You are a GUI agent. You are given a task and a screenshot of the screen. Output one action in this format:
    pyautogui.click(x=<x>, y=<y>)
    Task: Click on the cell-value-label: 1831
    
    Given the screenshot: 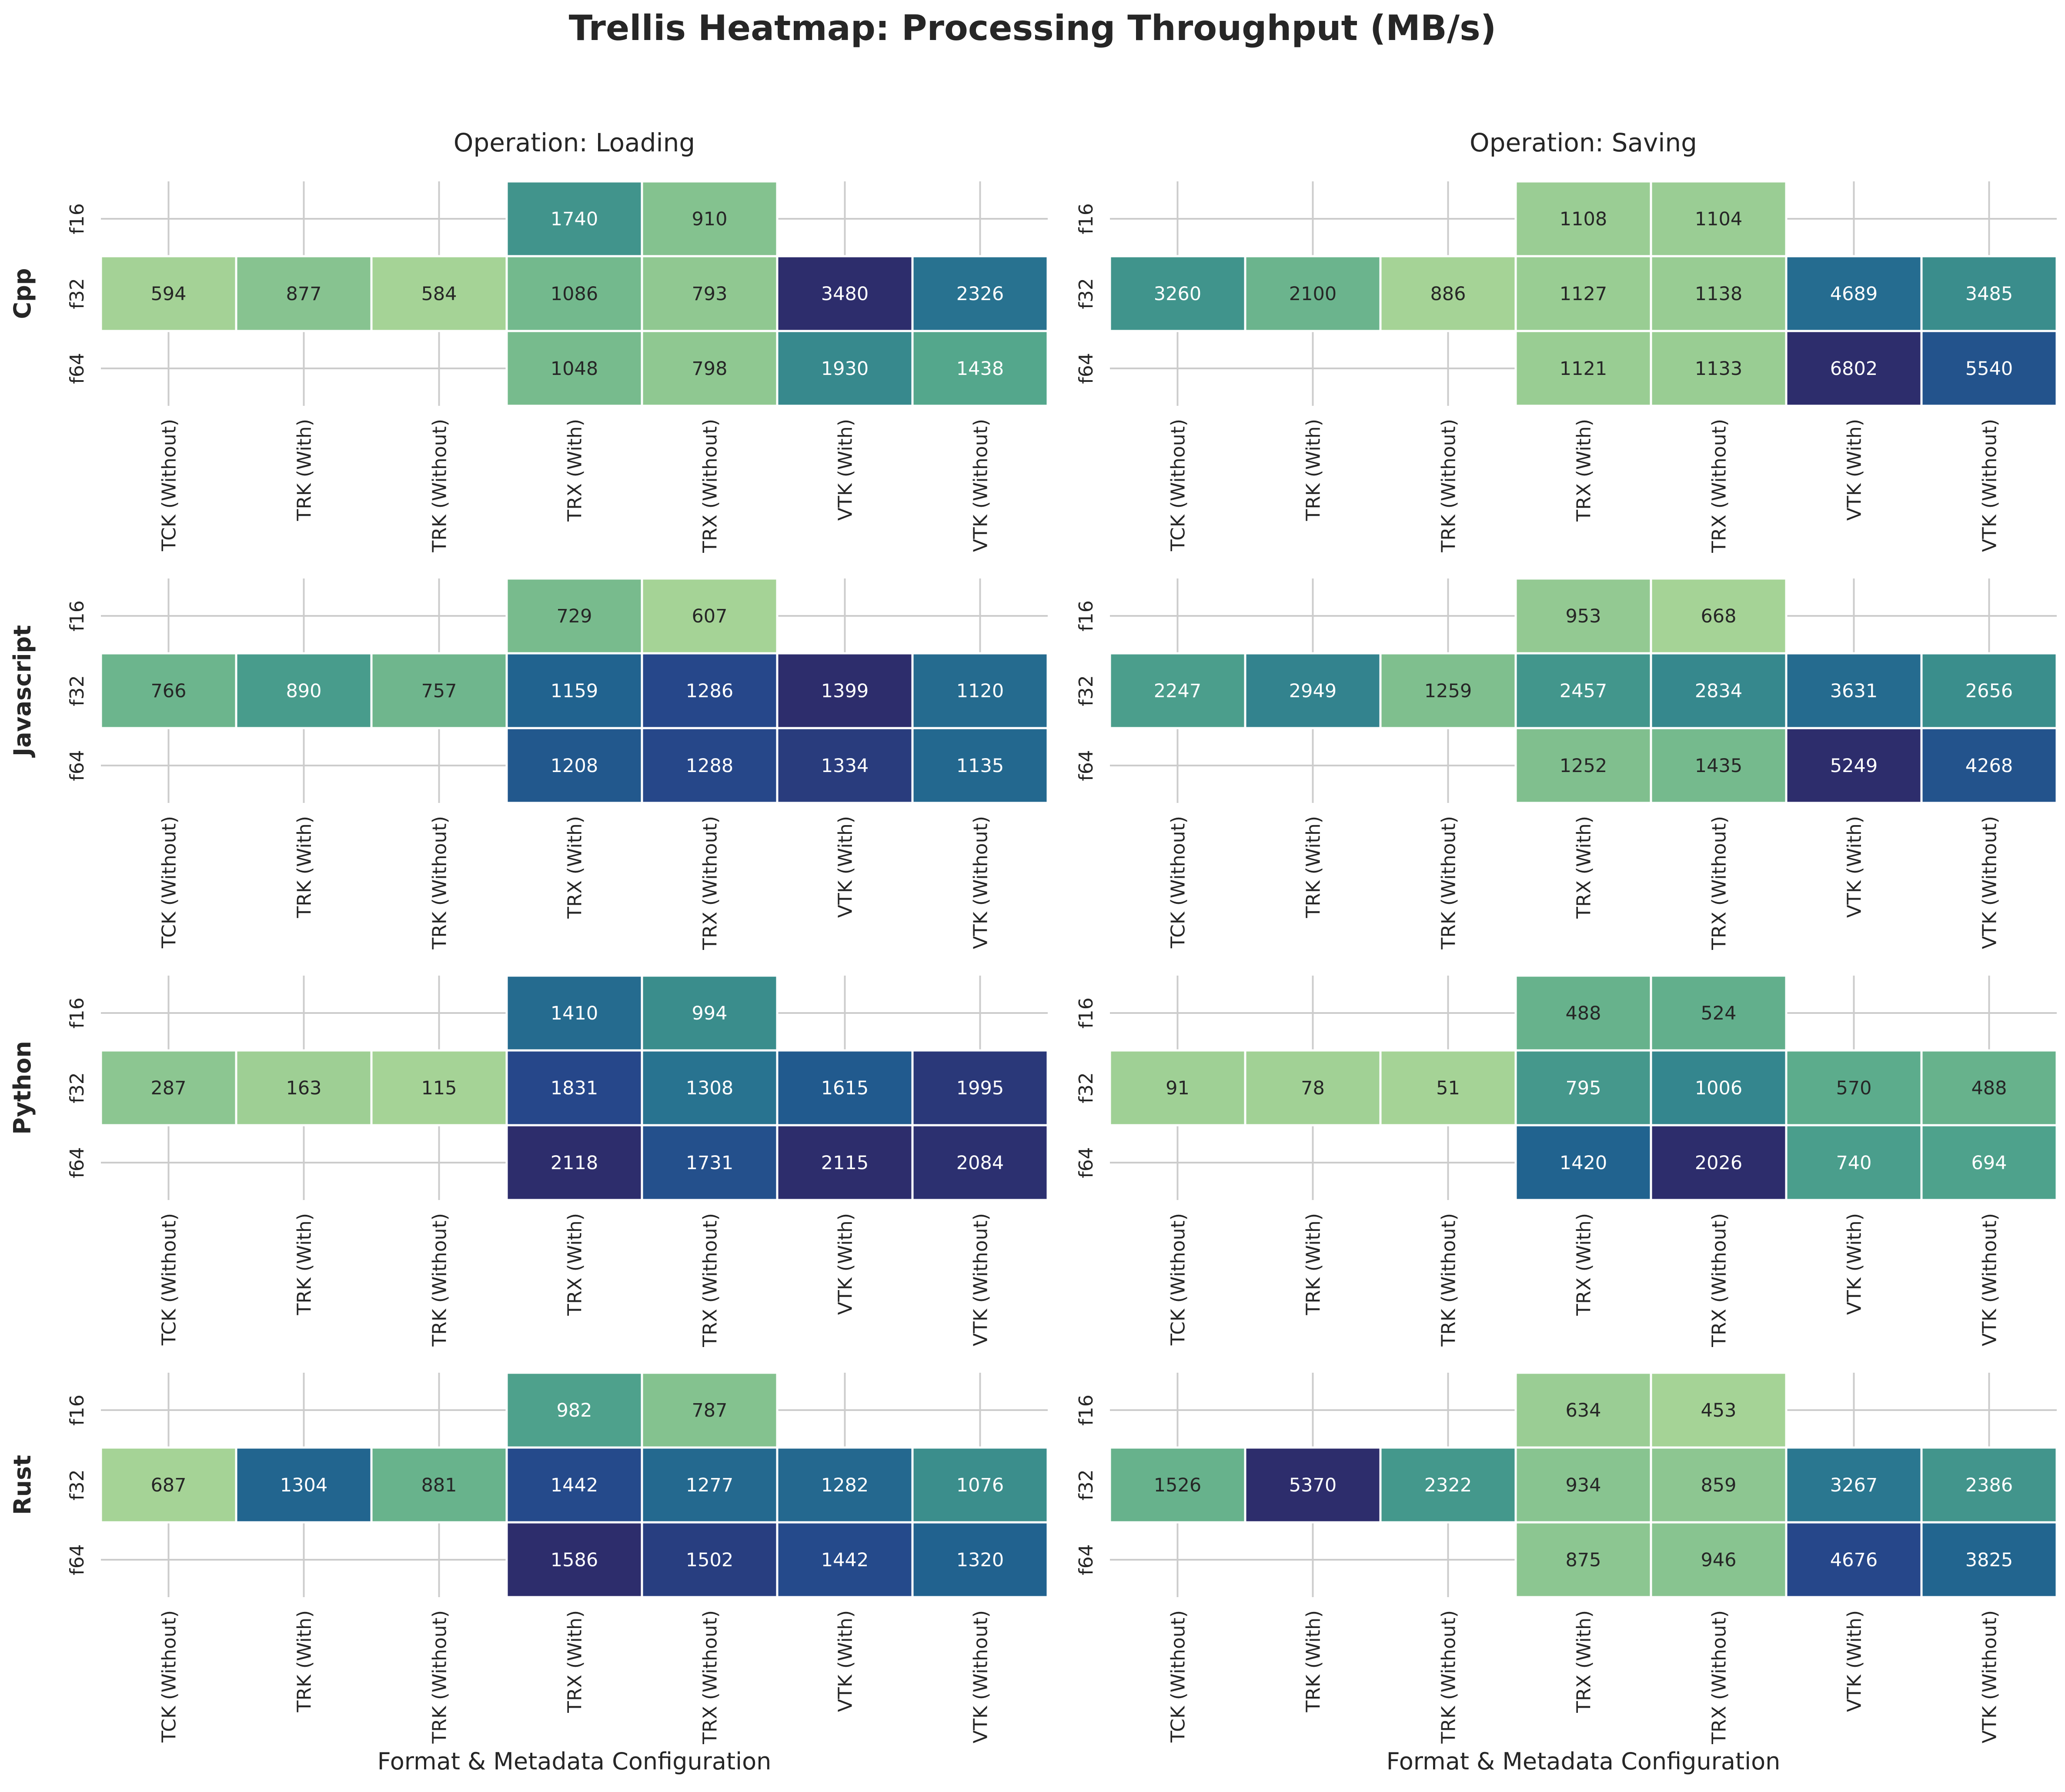 What is the action you would take?
    pyautogui.click(x=575, y=1088)
    